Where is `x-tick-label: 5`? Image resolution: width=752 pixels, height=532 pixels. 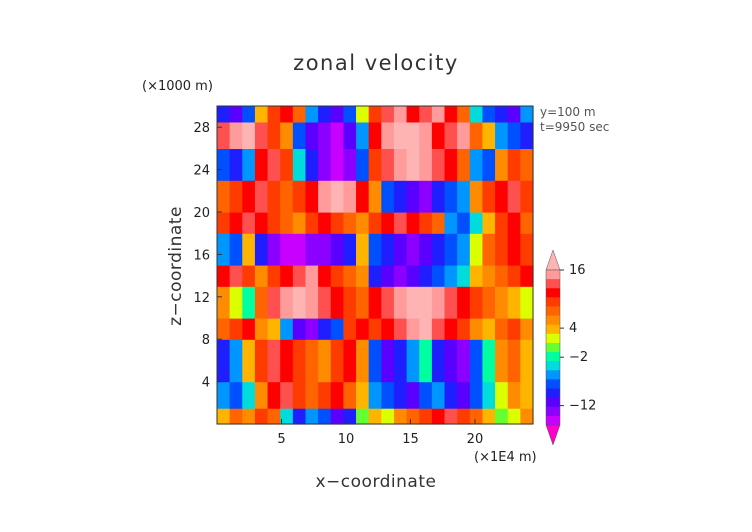 x-tick-label: 5 is located at coordinates (281, 439).